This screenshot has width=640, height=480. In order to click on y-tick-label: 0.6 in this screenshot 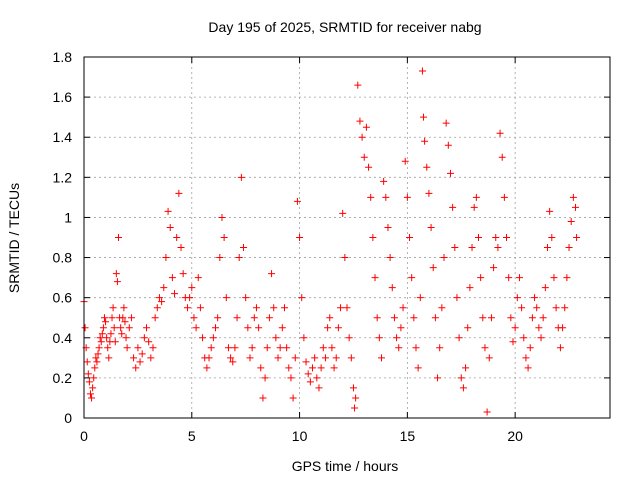, I will do `click(63, 298)`.